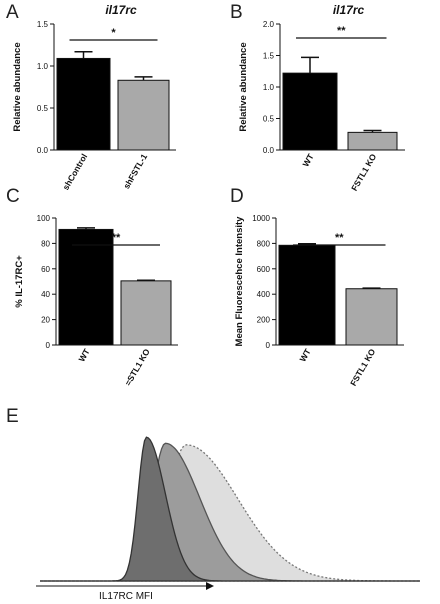 The height and width of the screenshot is (604, 440). I want to click on panel-c-ytick-label: 40, so click(45, 294).